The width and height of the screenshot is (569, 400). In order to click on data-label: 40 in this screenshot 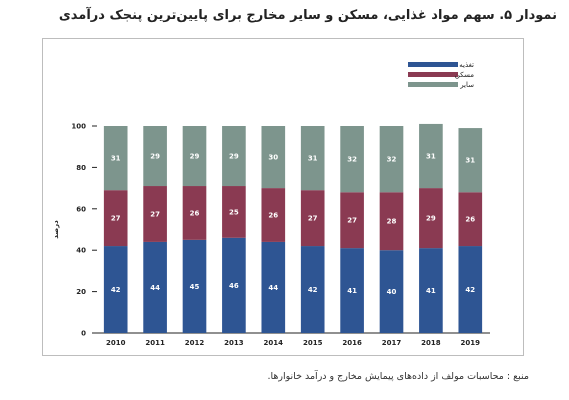, I will do `click(392, 292)`.